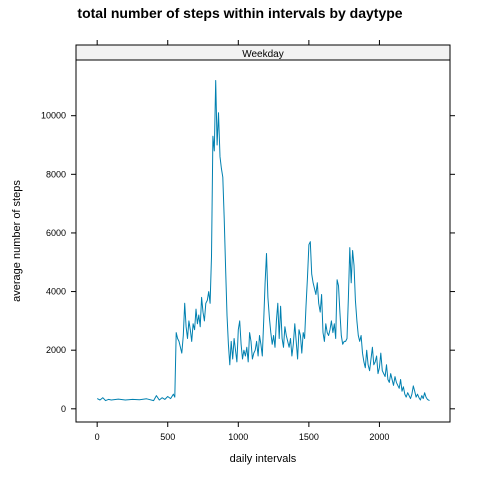 The image size is (480, 480). What do you see at coordinates (53, 116) in the screenshot?
I see `y-tick-label: 10000` at bounding box center [53, 116].